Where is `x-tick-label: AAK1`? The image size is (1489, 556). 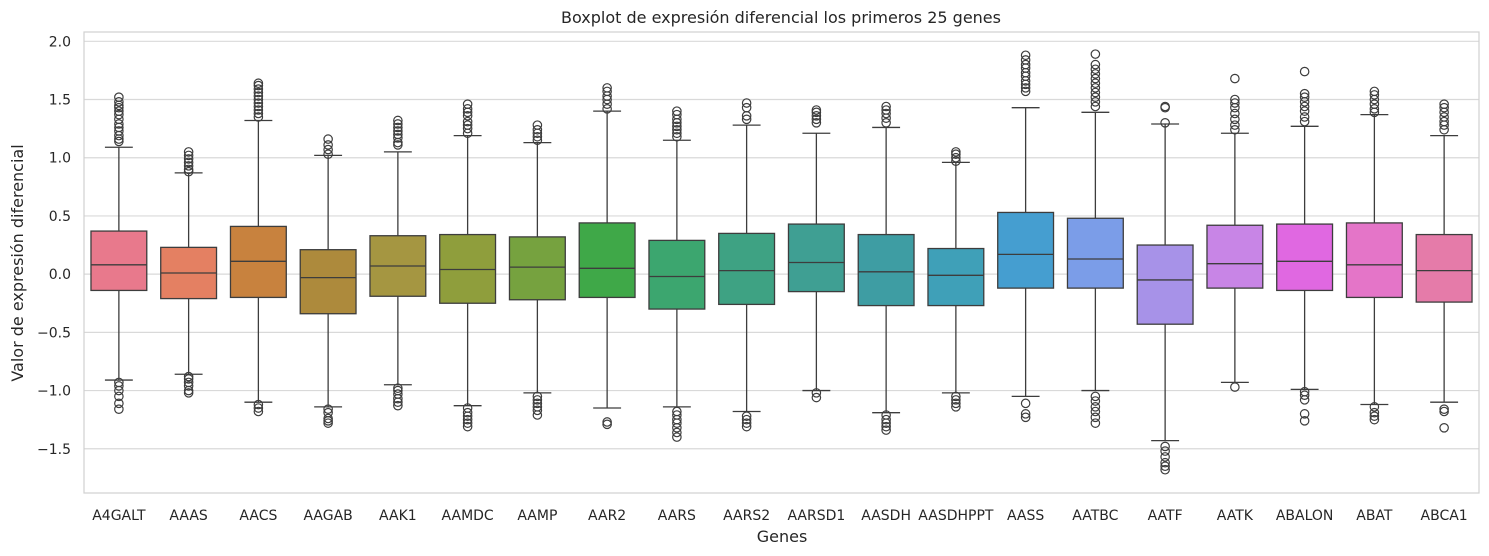 x-tick-label: AAK1 is located at coordinates (398, 516).